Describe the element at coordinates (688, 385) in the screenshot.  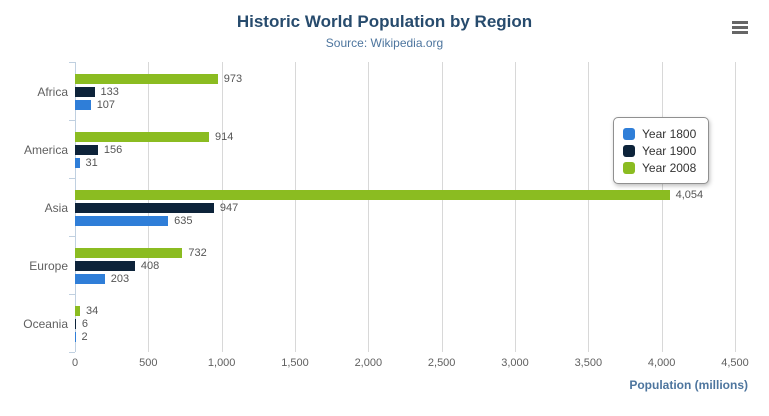
I see `x-axis-title: Population (millions)` at that location.